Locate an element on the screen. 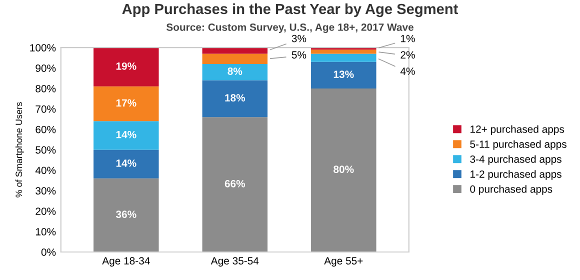 The height and width of the screenshot is (280, 580). legend-label: 0 purchased apps is located at coordinates (511, 190).